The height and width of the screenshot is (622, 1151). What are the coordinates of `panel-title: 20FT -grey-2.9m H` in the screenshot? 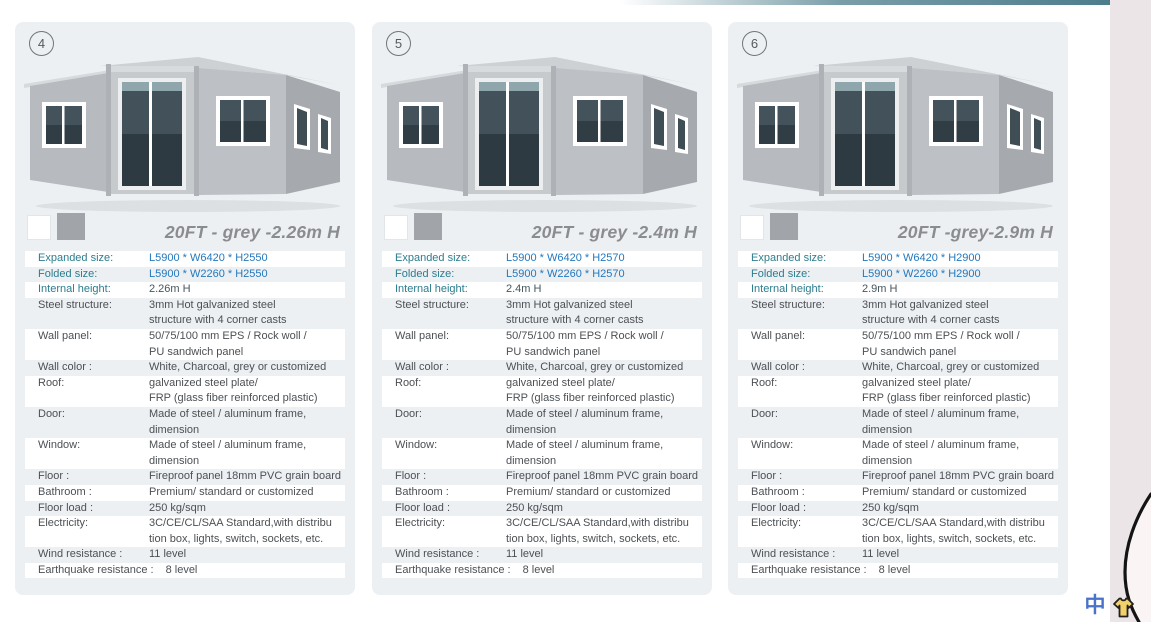 It's located at (975, 232).